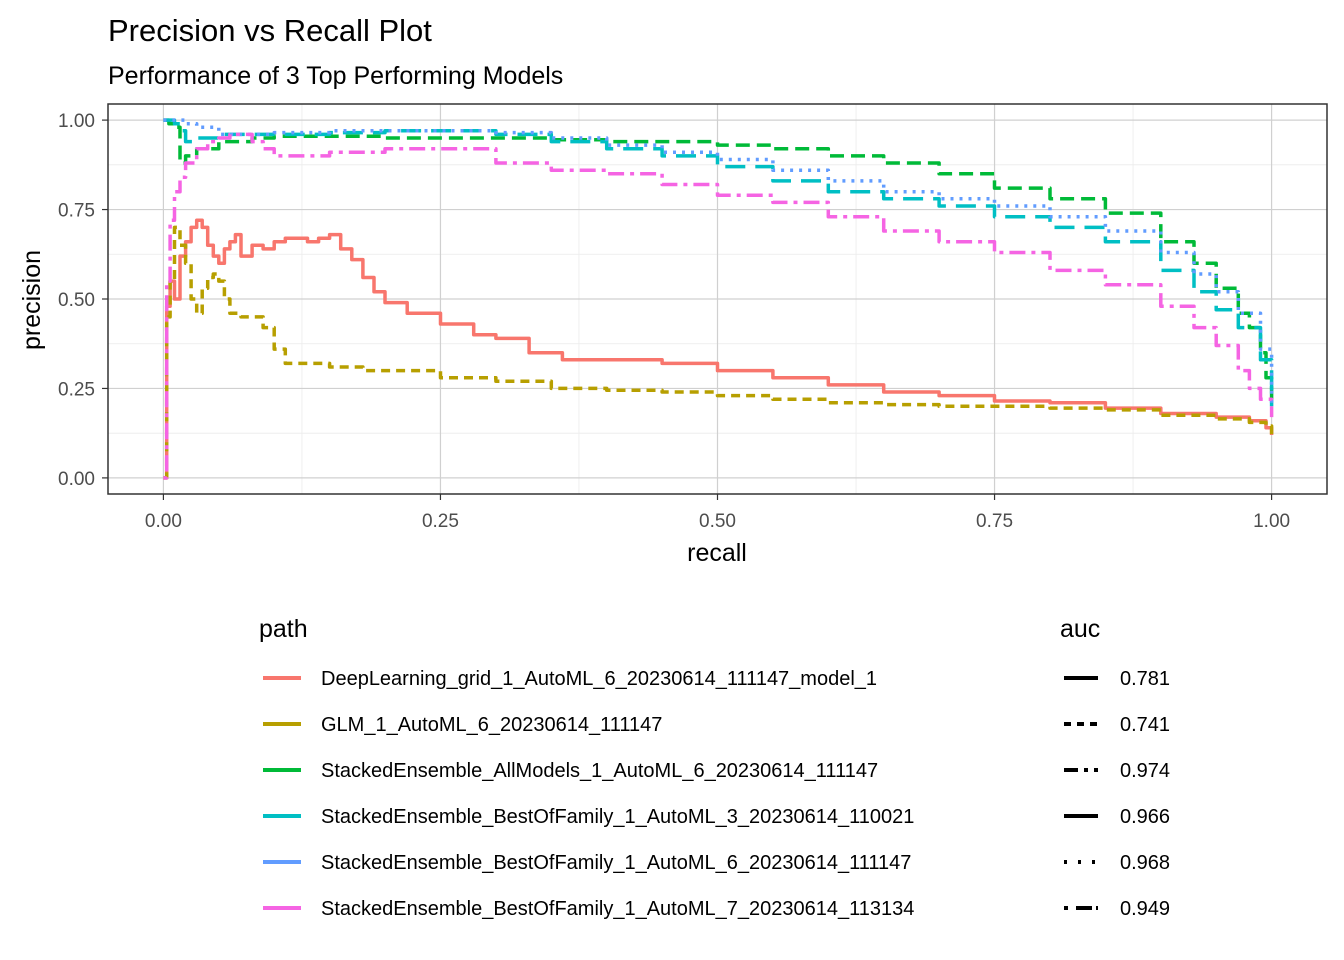 The width and height of the screenshot is (1344, 960). I want to click on chart-title: Precision vs Recall Plot, so click(270, 30).